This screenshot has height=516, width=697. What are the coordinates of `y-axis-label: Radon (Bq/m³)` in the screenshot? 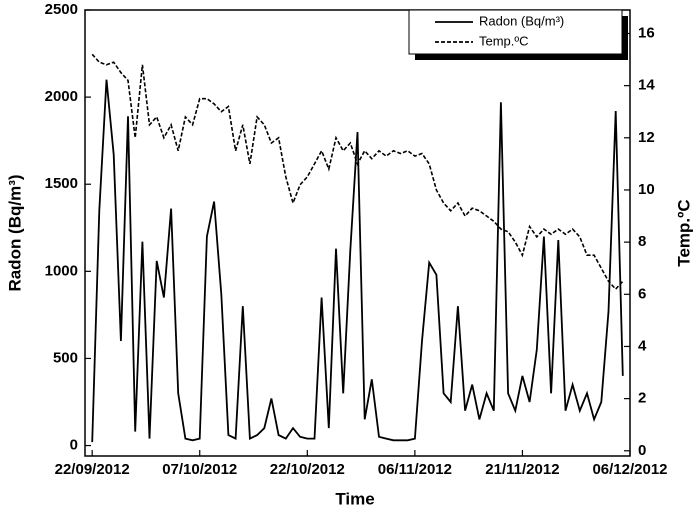 It's located at (14, 232).